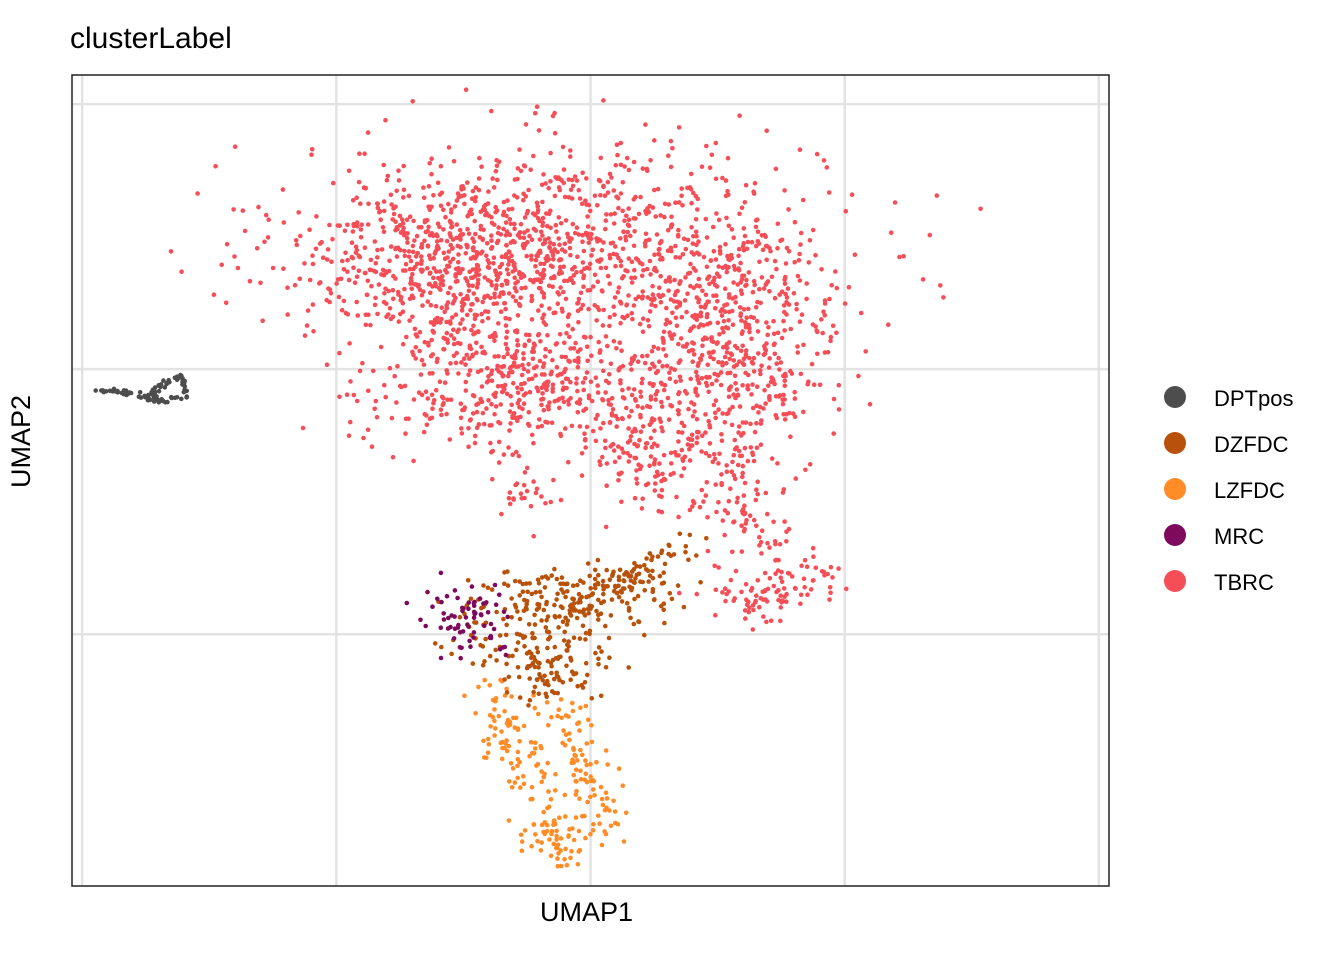 This screenshot has width=1344, height=960. What do you see at coordinates (460, 632) in the screenshot?
I see `point-mrc` at bounding box center [460, 632].